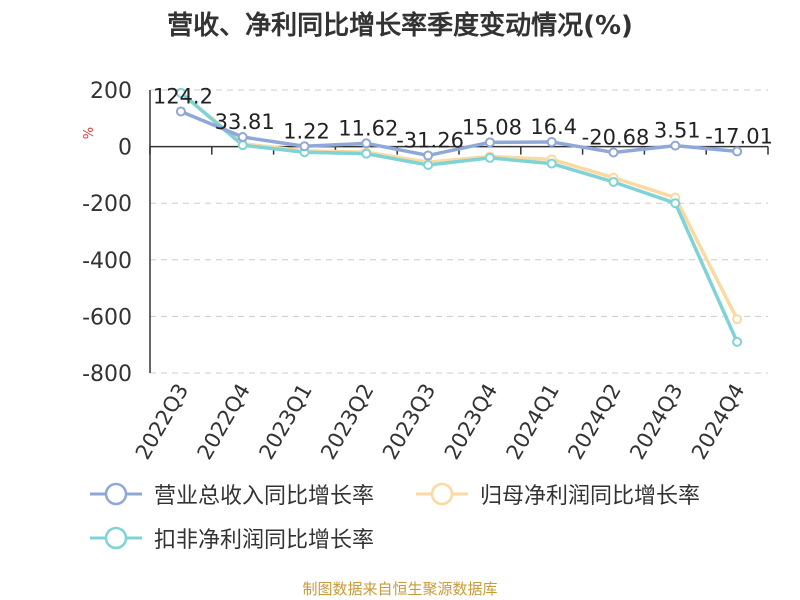 The height and width of the screenshot is (600, 800). I want to click on x-tick-label: 2023Q3, so click(409, 421).